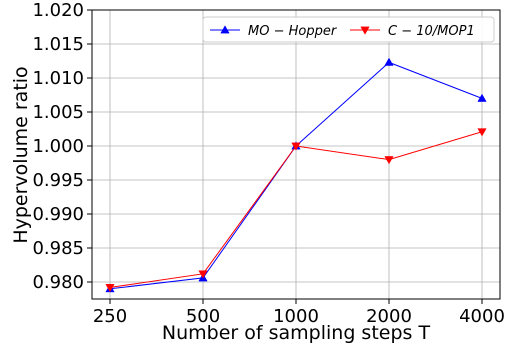  I want to click on legend-label: C − 10/MOP1, so click(431, 31).